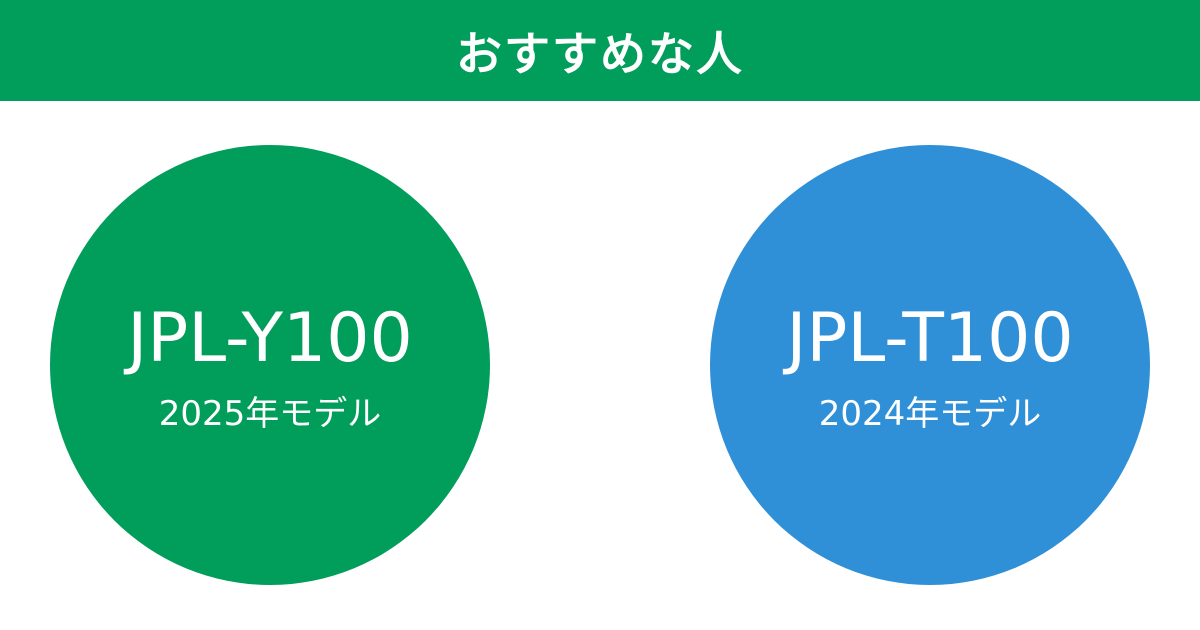 This screenshot has width=1200, height=630. Describe the element at coordinates (270, 414) in the screenshot. I see `product-year: 2025年モデル` at that location.